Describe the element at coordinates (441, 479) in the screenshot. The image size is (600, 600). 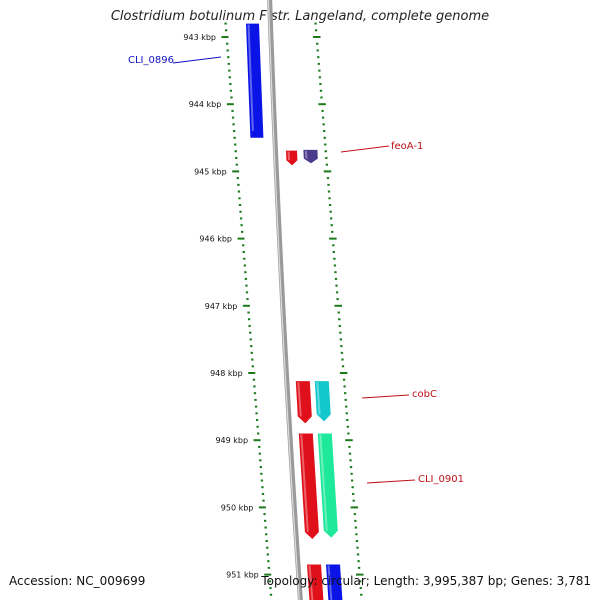
I see `gene-label: CLI_0901` at that location.